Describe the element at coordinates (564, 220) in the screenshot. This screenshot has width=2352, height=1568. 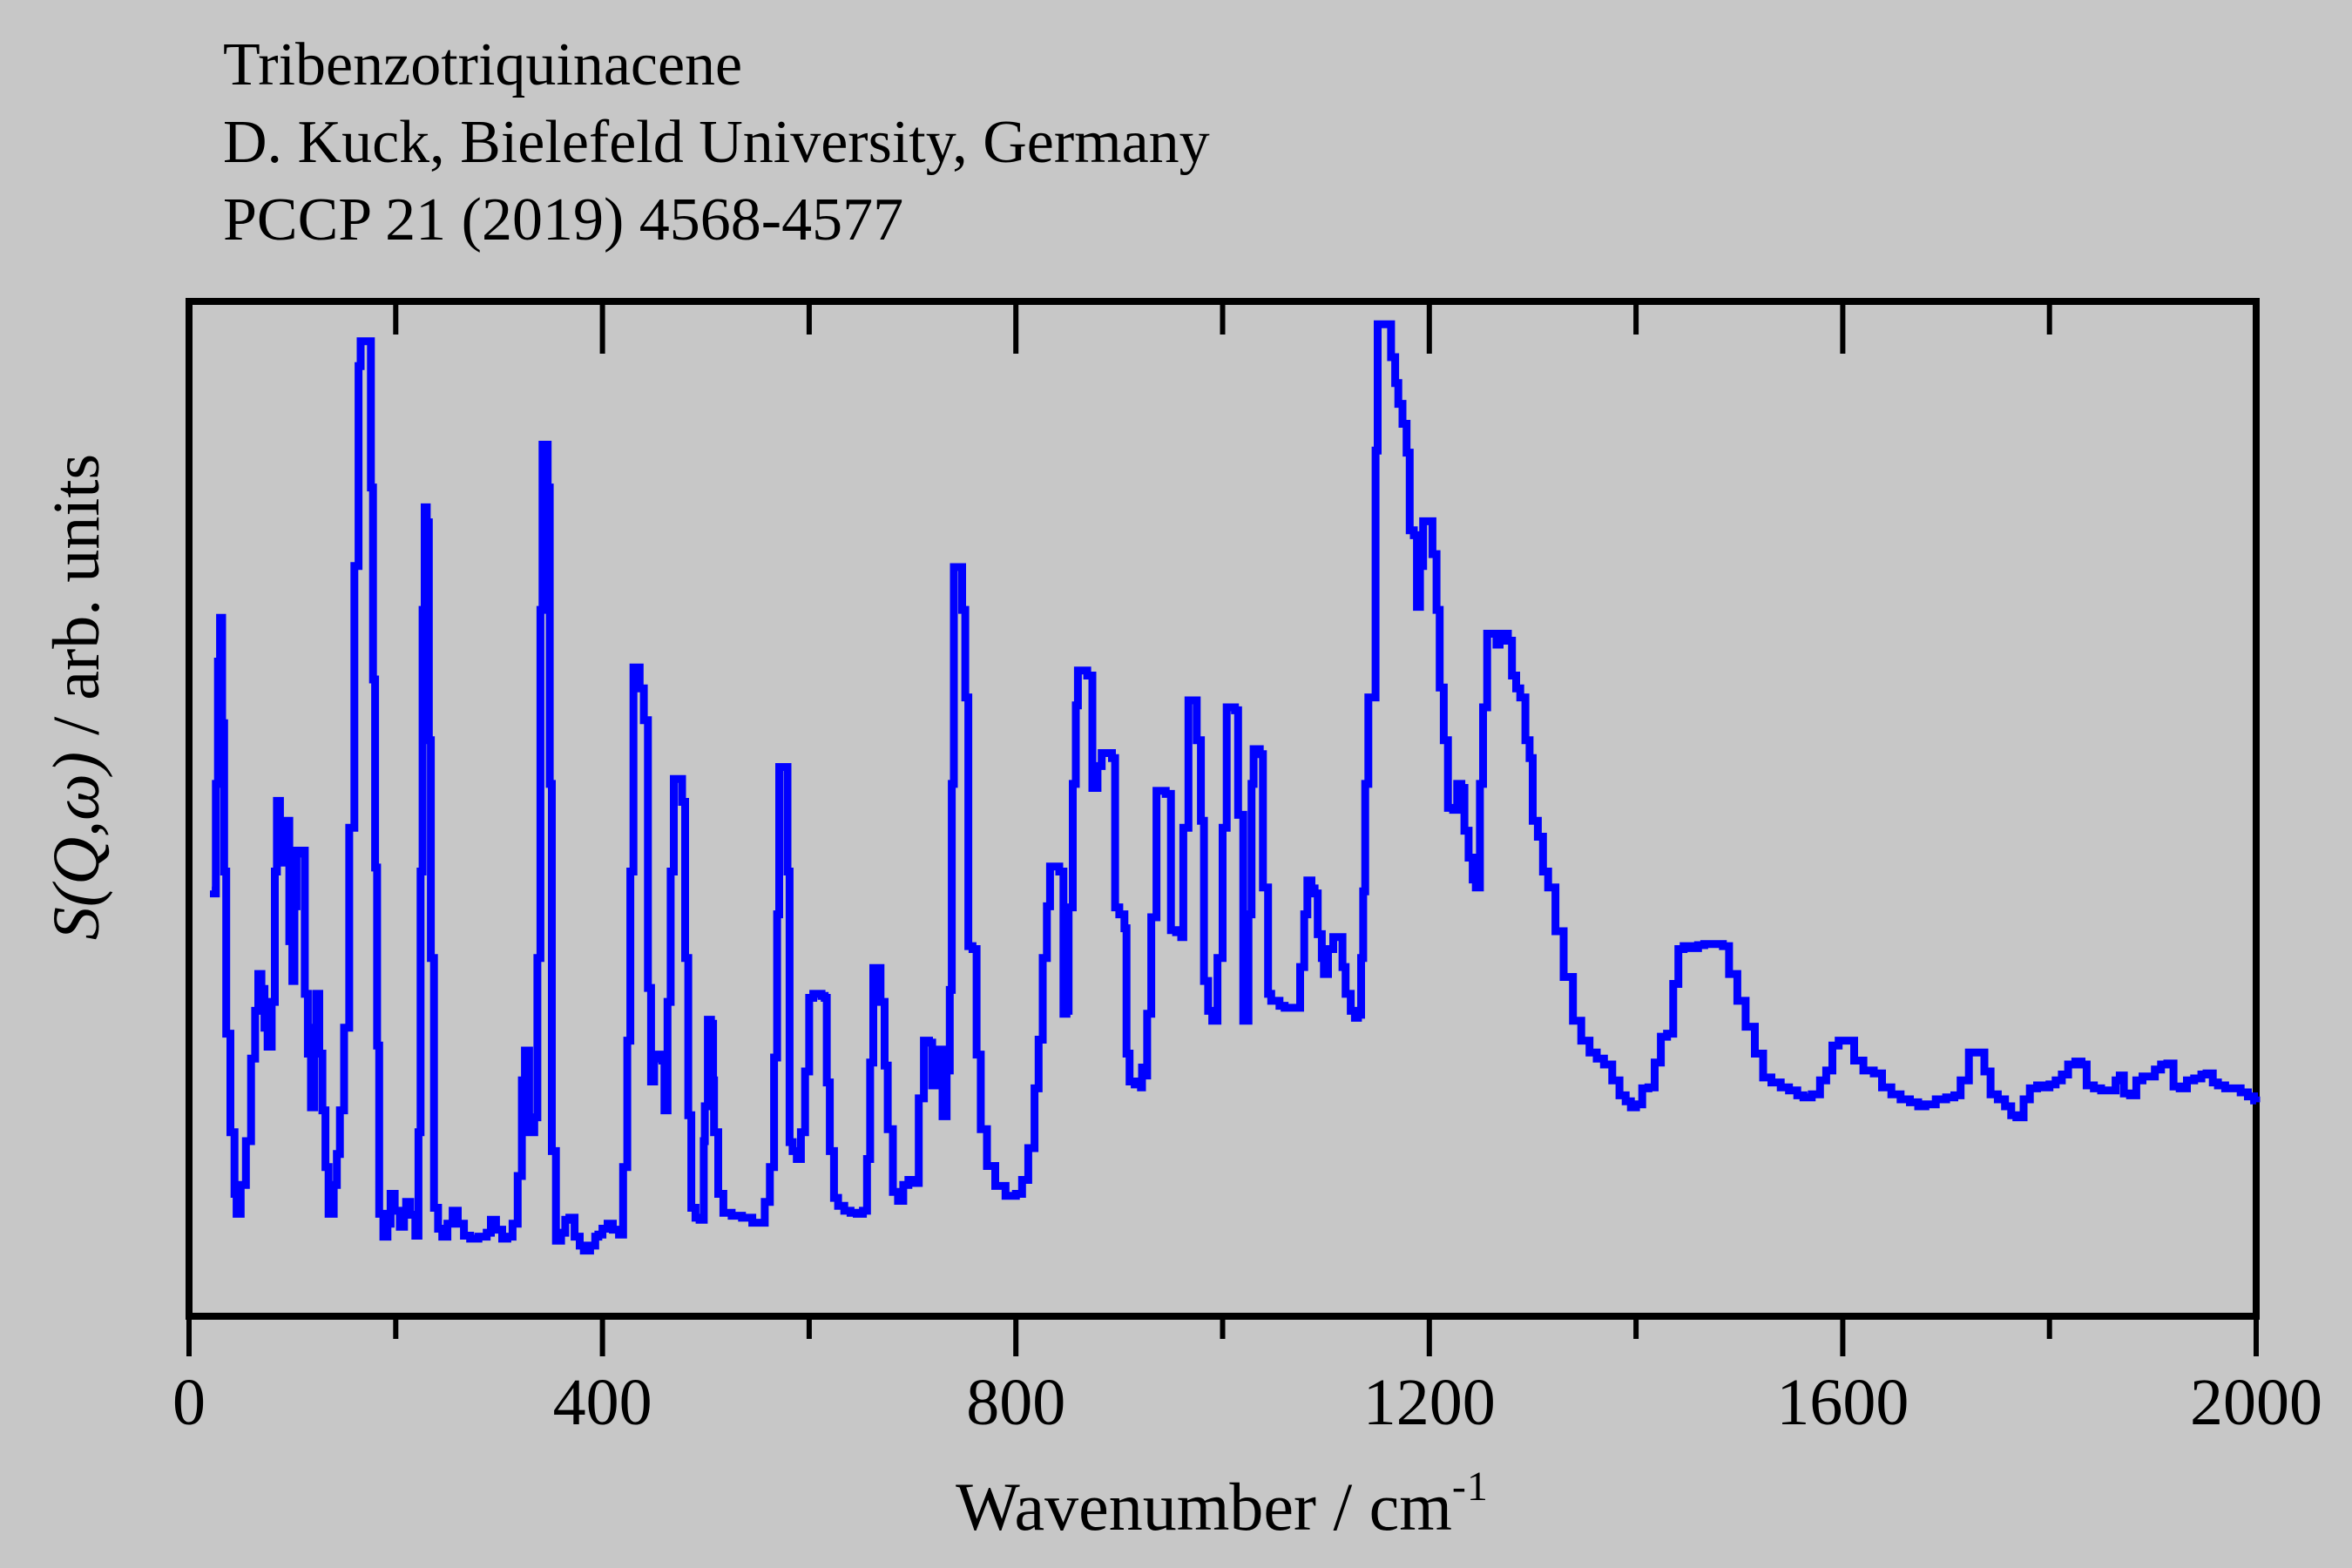
I see `annotation-journal-reference: PCCP 21 (2019) 4568-4577` at that location.